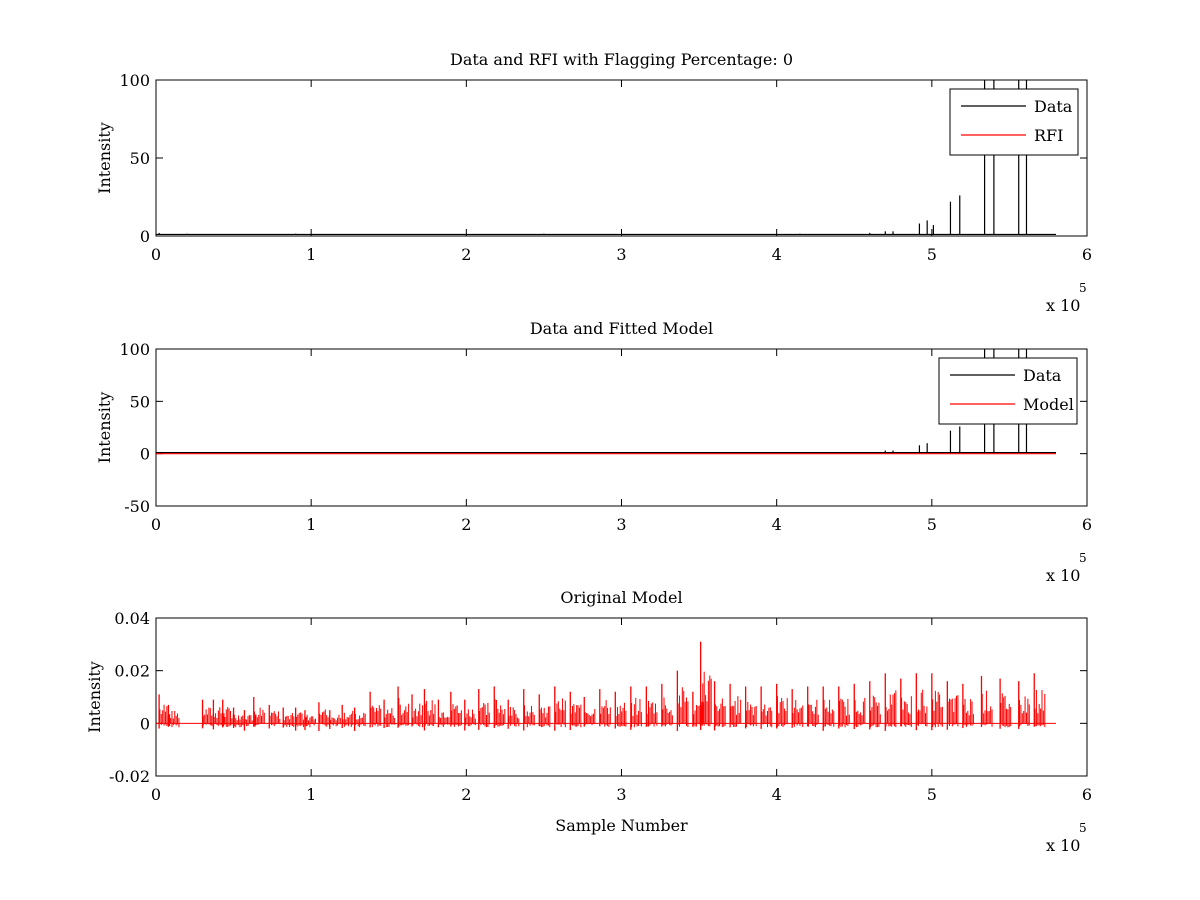 This screenshot has height=900, width=1200. What do you see at coordinates (137, 506) in the screenshot?
I see `y-tick-label: -50` at bounding box center [137, 506].